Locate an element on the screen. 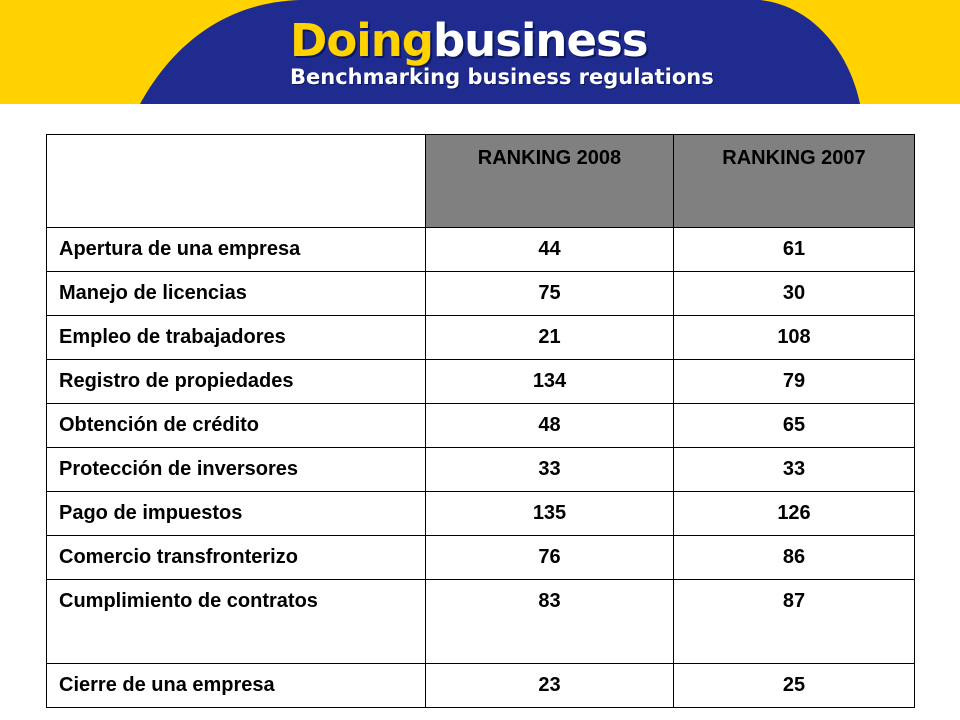 This screenshot has width=960, height=720. row-label: Cumplimiento de contratos is located at coordinates (236, 621).